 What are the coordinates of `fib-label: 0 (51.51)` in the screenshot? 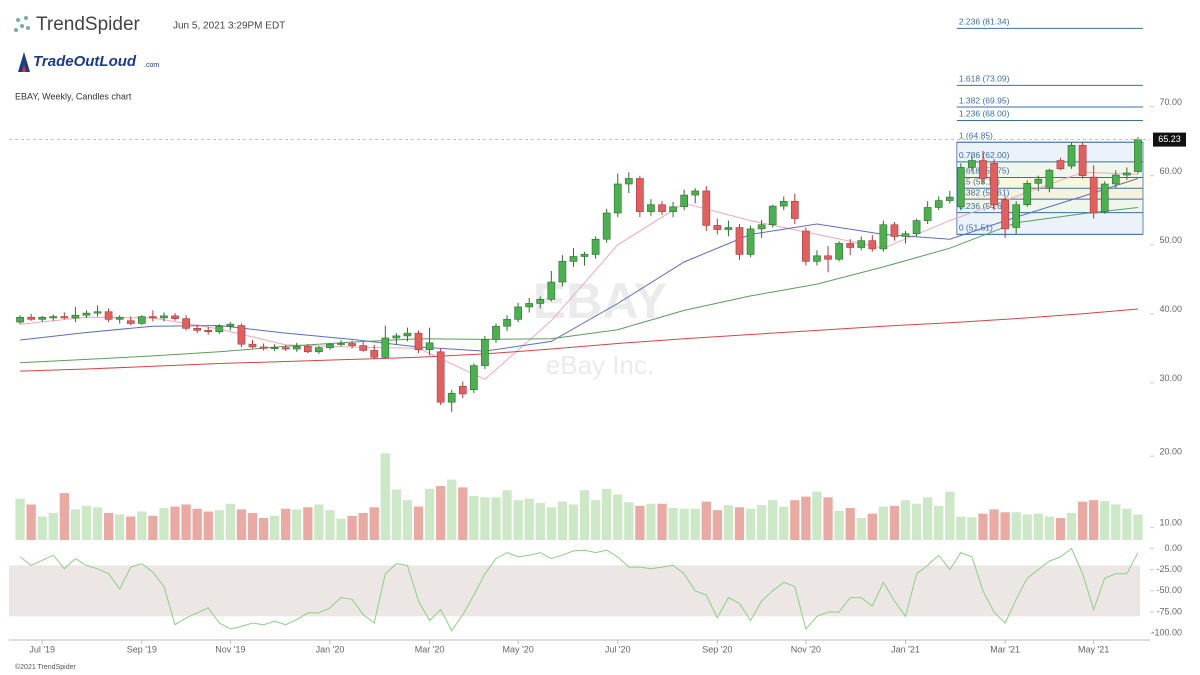 It's located at (976, 228).